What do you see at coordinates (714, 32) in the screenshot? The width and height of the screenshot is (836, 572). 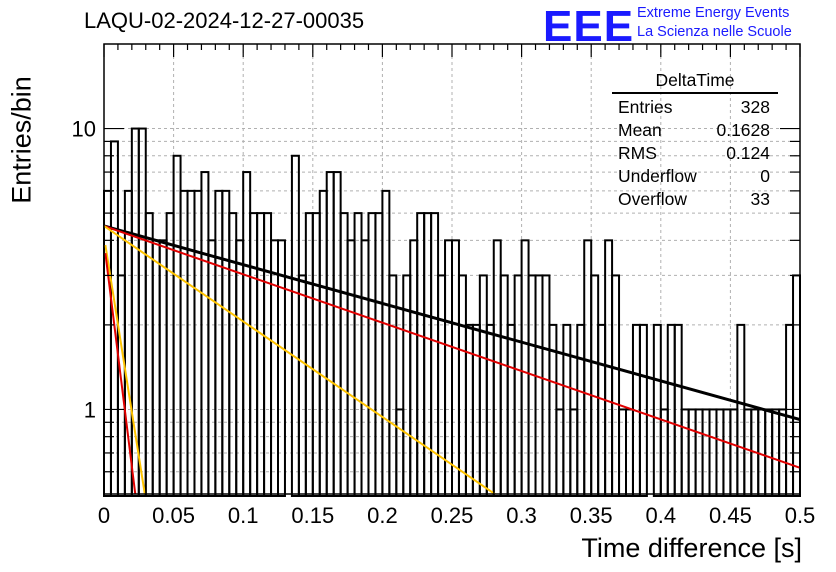 I see `logo-line-2: La Scienza nelle Scuole` at bounding box center [714, 32].